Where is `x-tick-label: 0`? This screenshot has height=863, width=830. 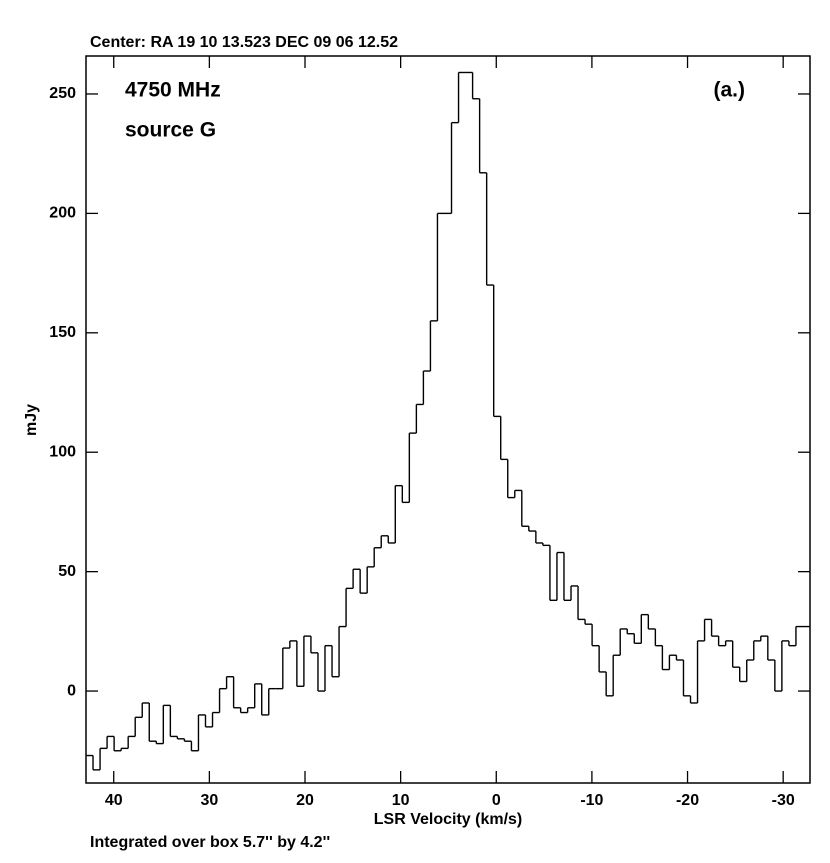 x-tick-label: 0 is located at coordinates (496, 800).